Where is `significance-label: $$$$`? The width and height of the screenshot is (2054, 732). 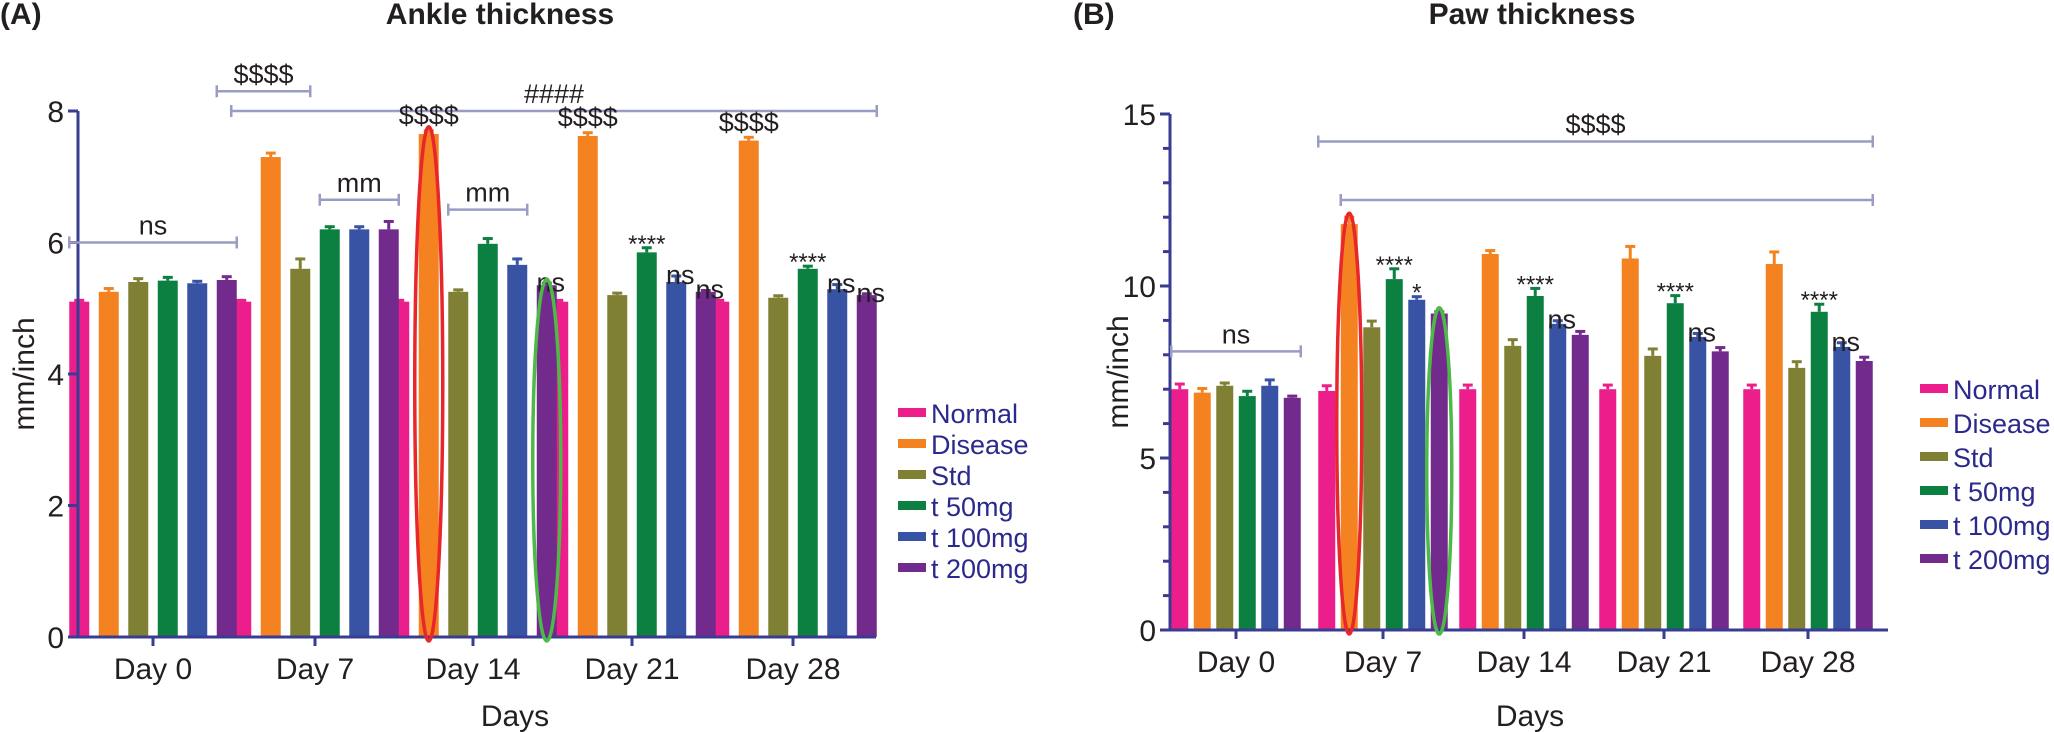
significance-label: $$$$ is located at coordinates (749, 122).